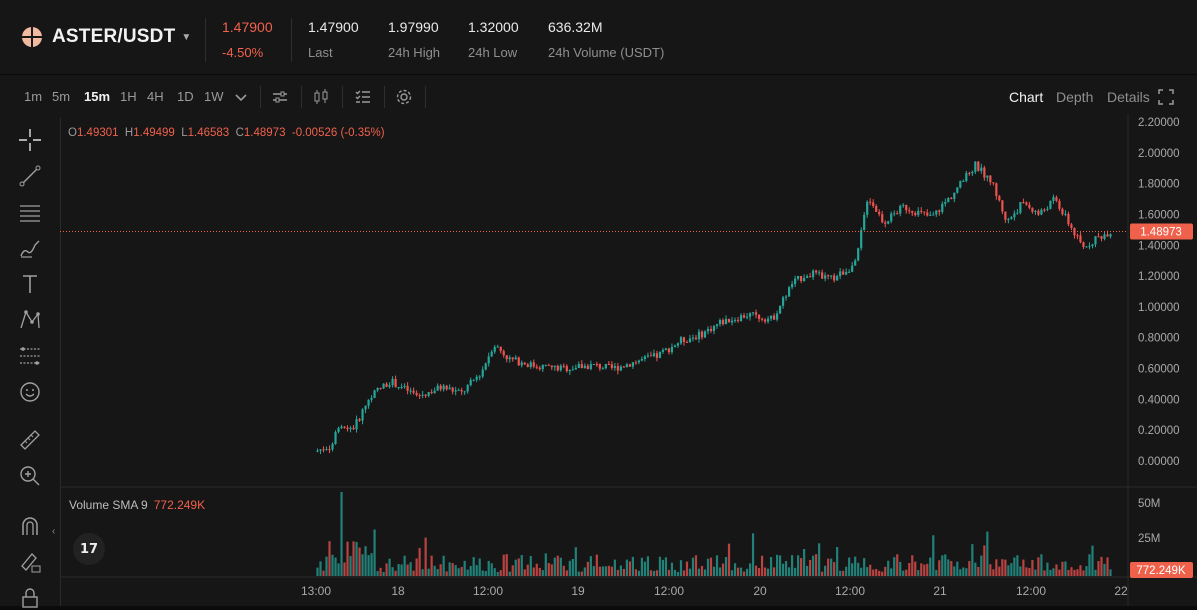 The height and width of the screenshot is (610, 1197). What do you see at coordinates (214, 96) in the screenshot?
I see `timeframe-1w: 1W` at bounding box center [214, 96].